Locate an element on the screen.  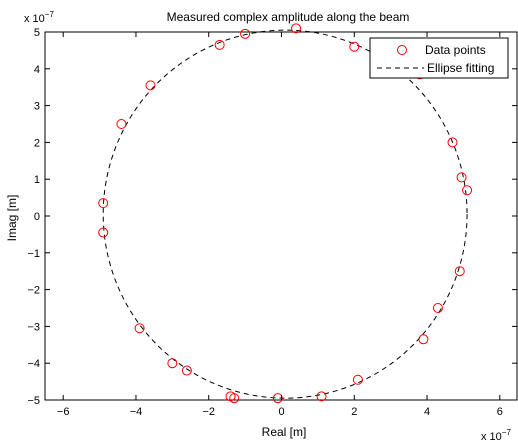
y-tick-label: 5 is located at coordinates (37, 33).